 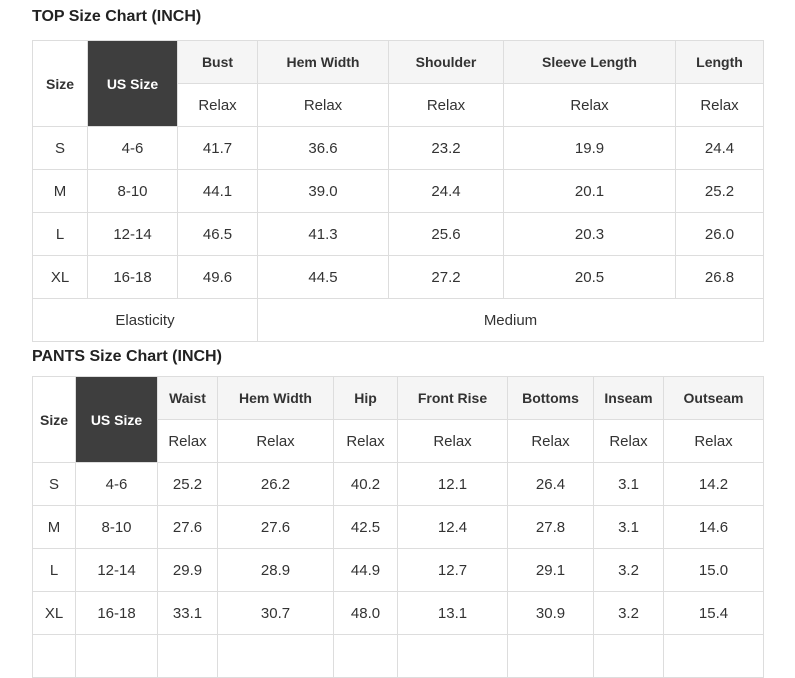 What do you see at coordinates (217, 148) in the screenshot?
I see `value-cell: 41.7` at bounding box center [217, 148].